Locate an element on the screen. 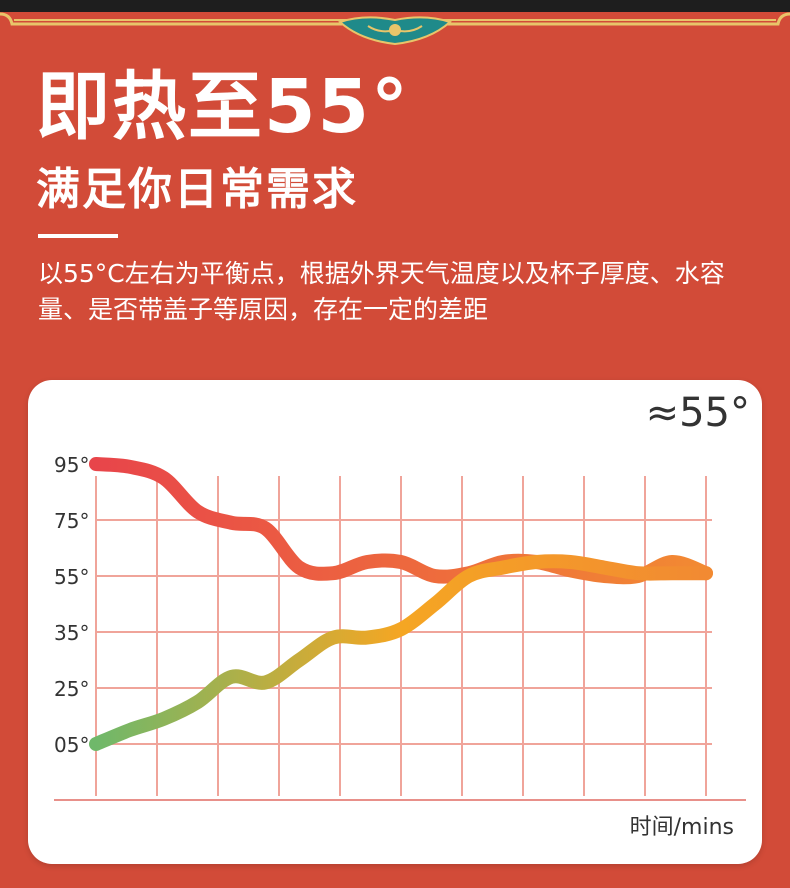 The height and width of the screenshot is (888, 790). subheadline: 满足你日常需求 is located at coordinates (197, 189).